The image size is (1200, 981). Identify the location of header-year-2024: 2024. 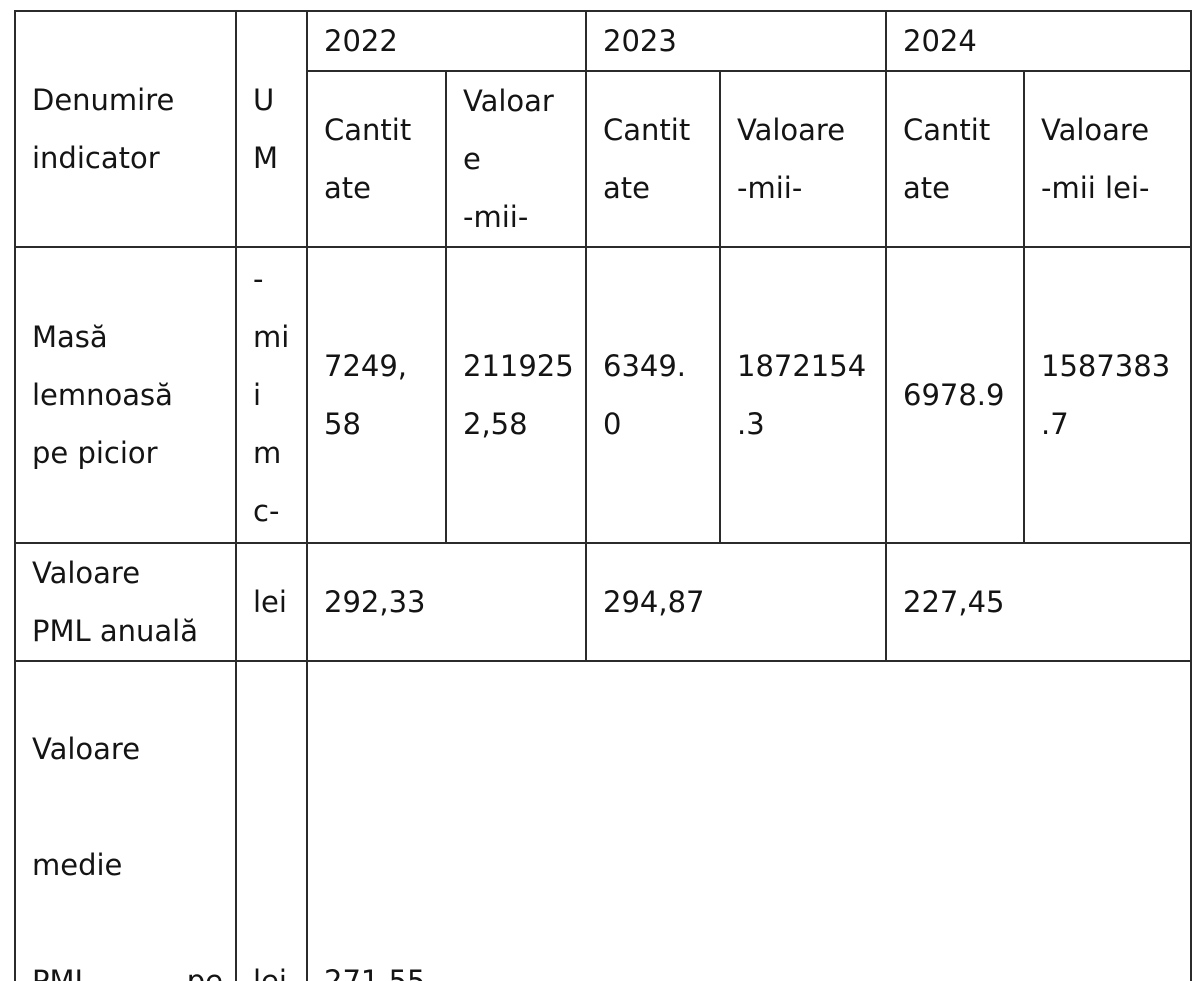
(1038, 41).